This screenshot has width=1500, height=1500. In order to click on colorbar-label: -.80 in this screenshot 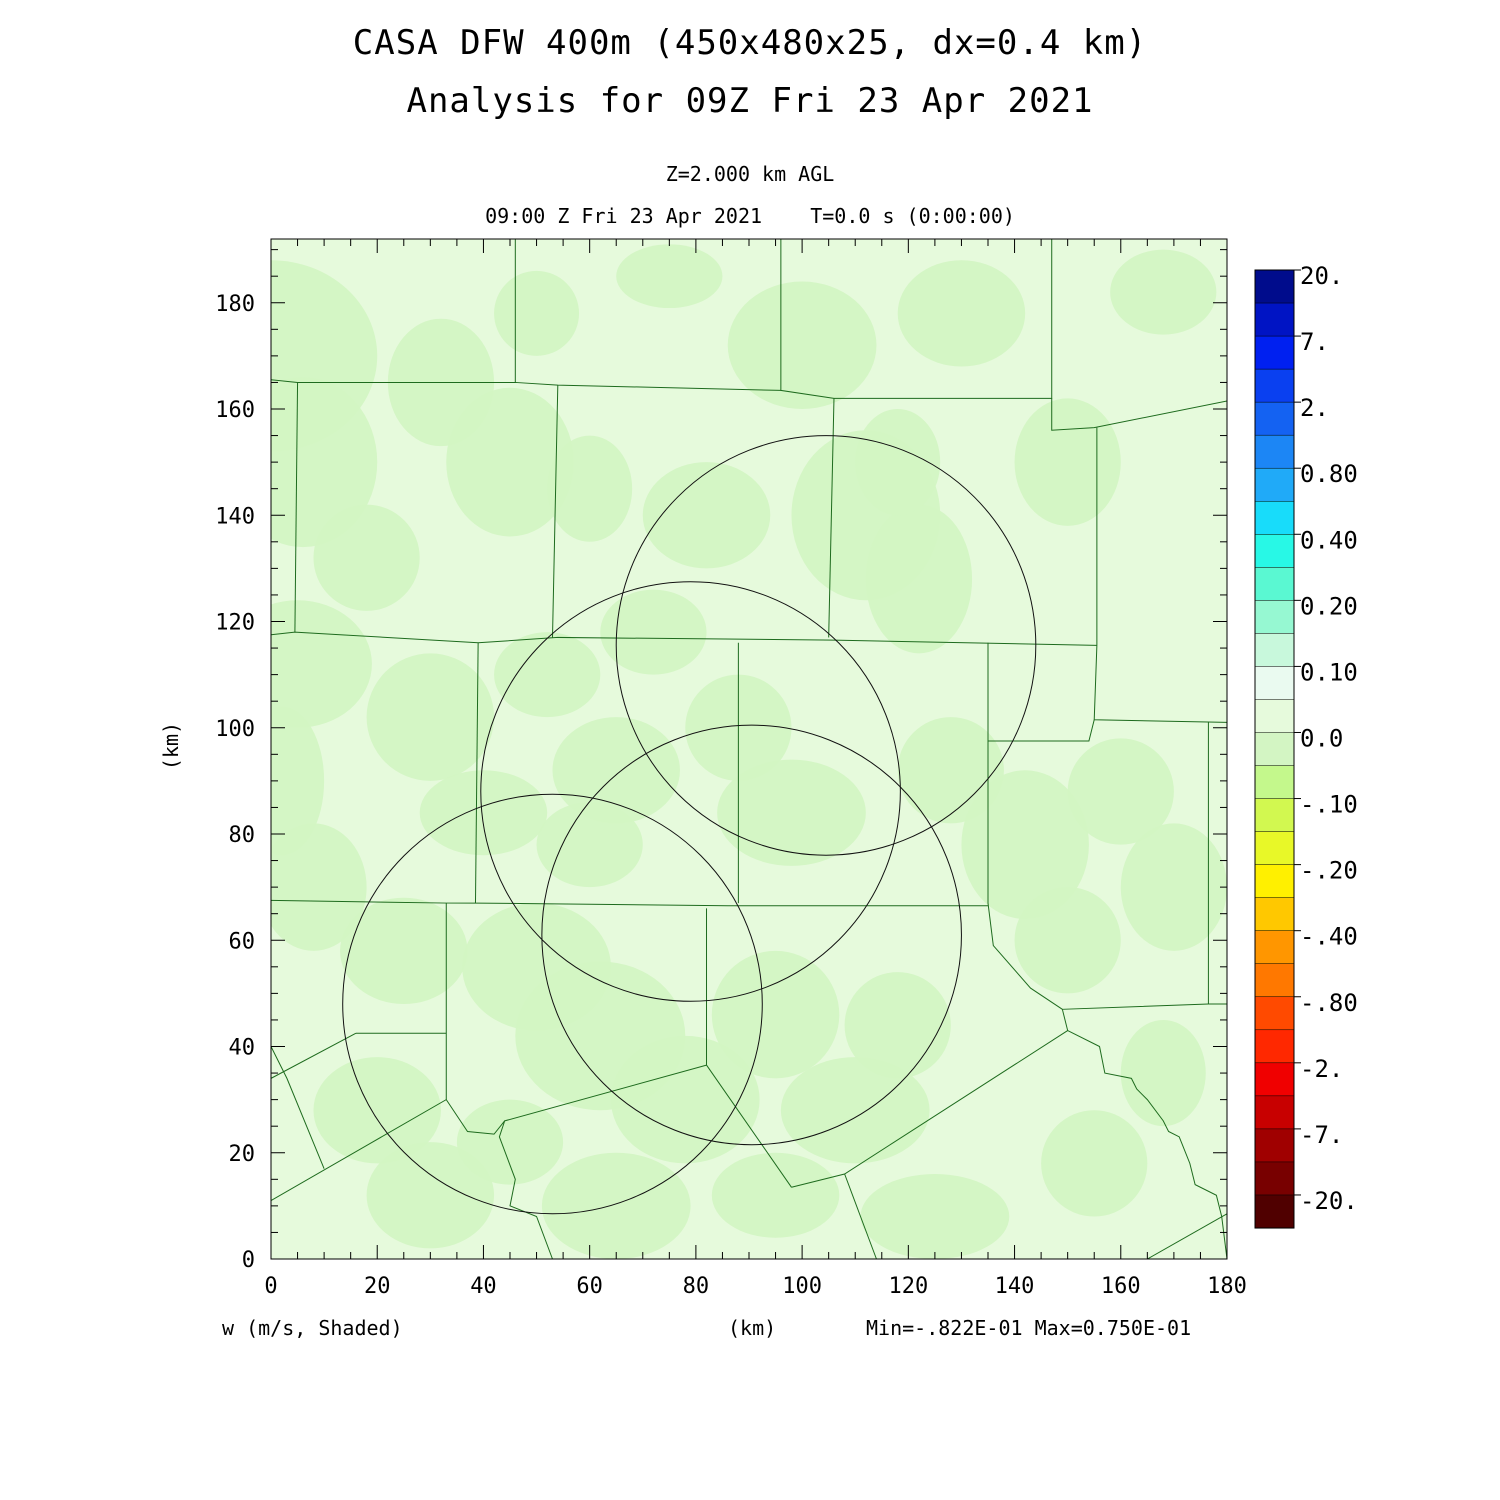, I will do `click(1329, 1003)`.